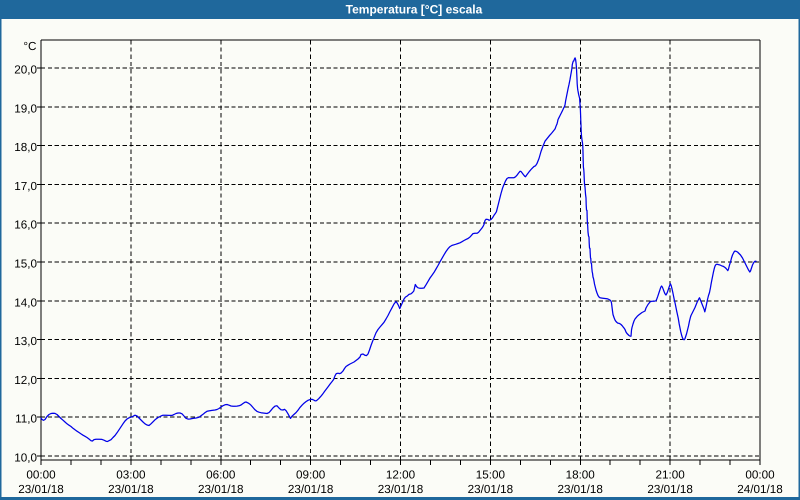 Image resolution: width=800 pixels, height=500 pixels. What do you see at coordinates (401, 475) in the screenshot?
I see `svg-text: 12:00` at bounding box center [401, 475].